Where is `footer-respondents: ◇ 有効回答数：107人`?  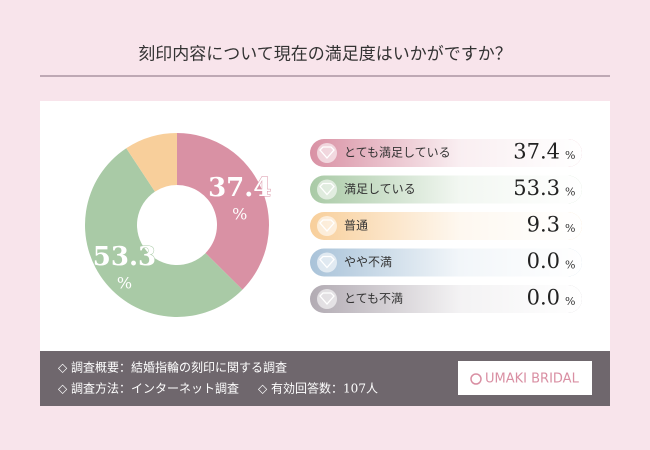
footer-respondents: ◇ 有効回答数：107人 is located at coordinates (318, 388).